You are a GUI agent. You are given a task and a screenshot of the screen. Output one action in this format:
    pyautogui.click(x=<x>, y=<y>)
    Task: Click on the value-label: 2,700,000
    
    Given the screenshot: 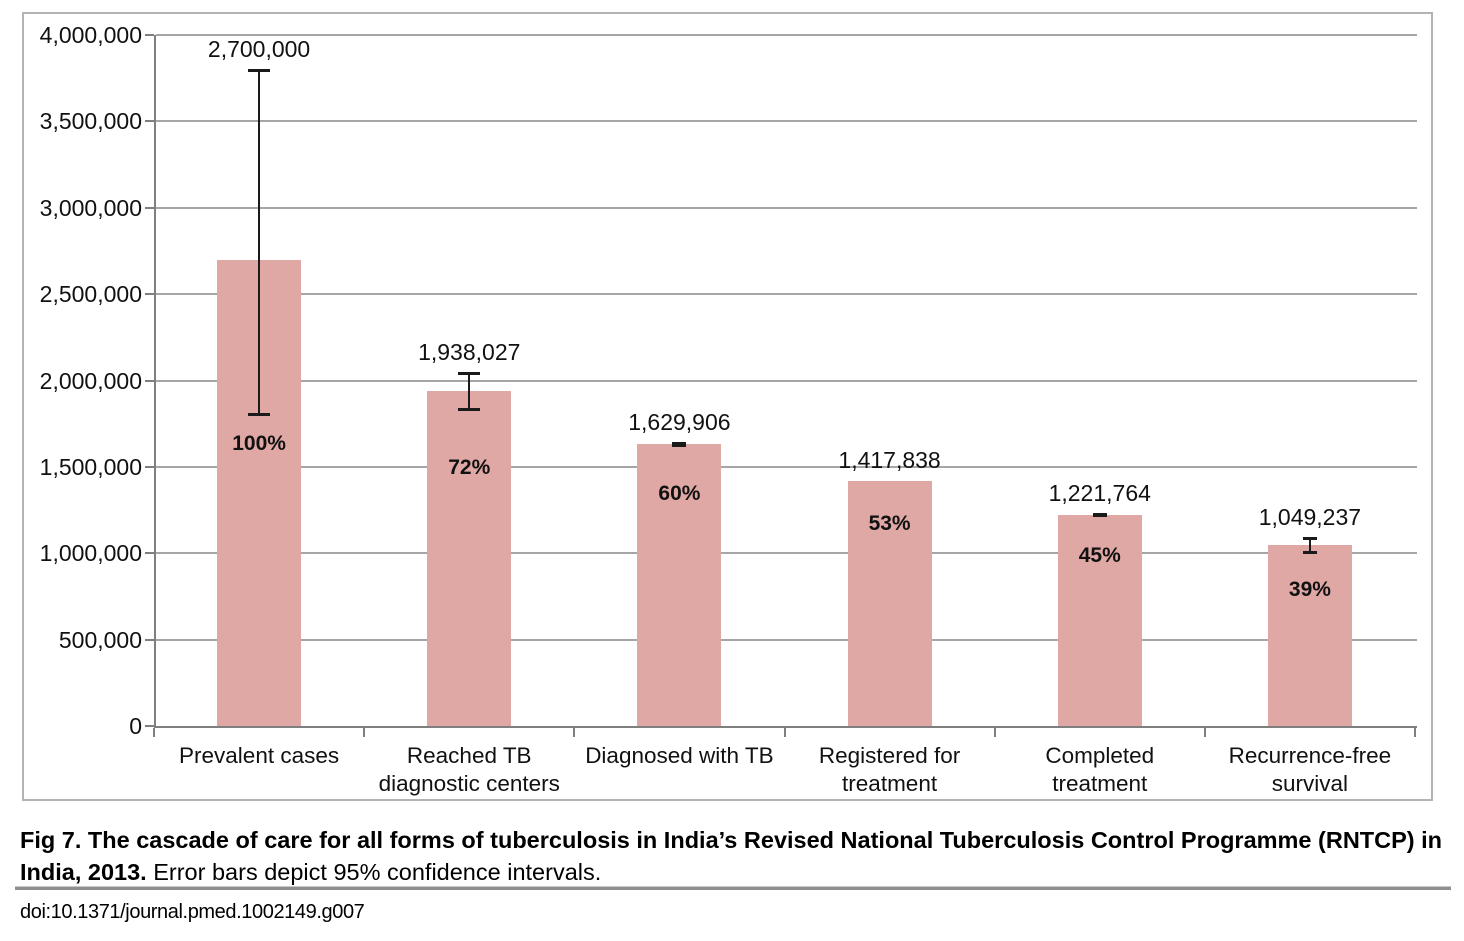 What is the action you would take?
    pyautogui.click(x=259, y=48)
    